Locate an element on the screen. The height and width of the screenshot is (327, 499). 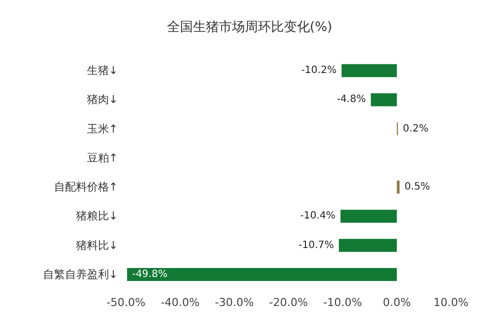
x-tick-label: -20.0% is located at coordinates (288, 302).